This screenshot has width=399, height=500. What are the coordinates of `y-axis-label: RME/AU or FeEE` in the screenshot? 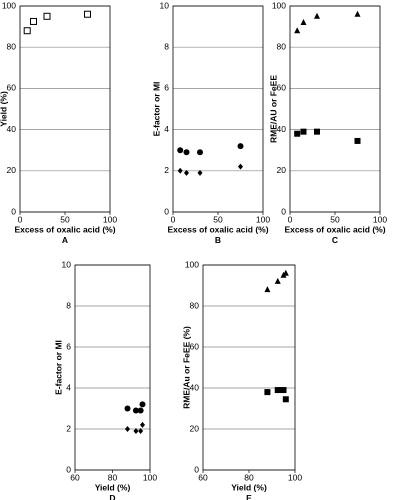 It's located at (273, 109).